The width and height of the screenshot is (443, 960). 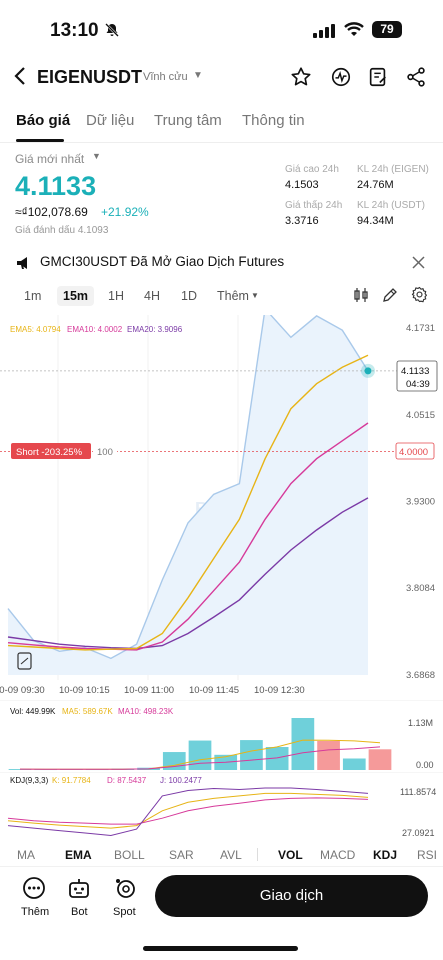 What do you see at coordinates (188, 573) in the screenshot?
I see `ema20-series-line` at bounding box center [188, 573].